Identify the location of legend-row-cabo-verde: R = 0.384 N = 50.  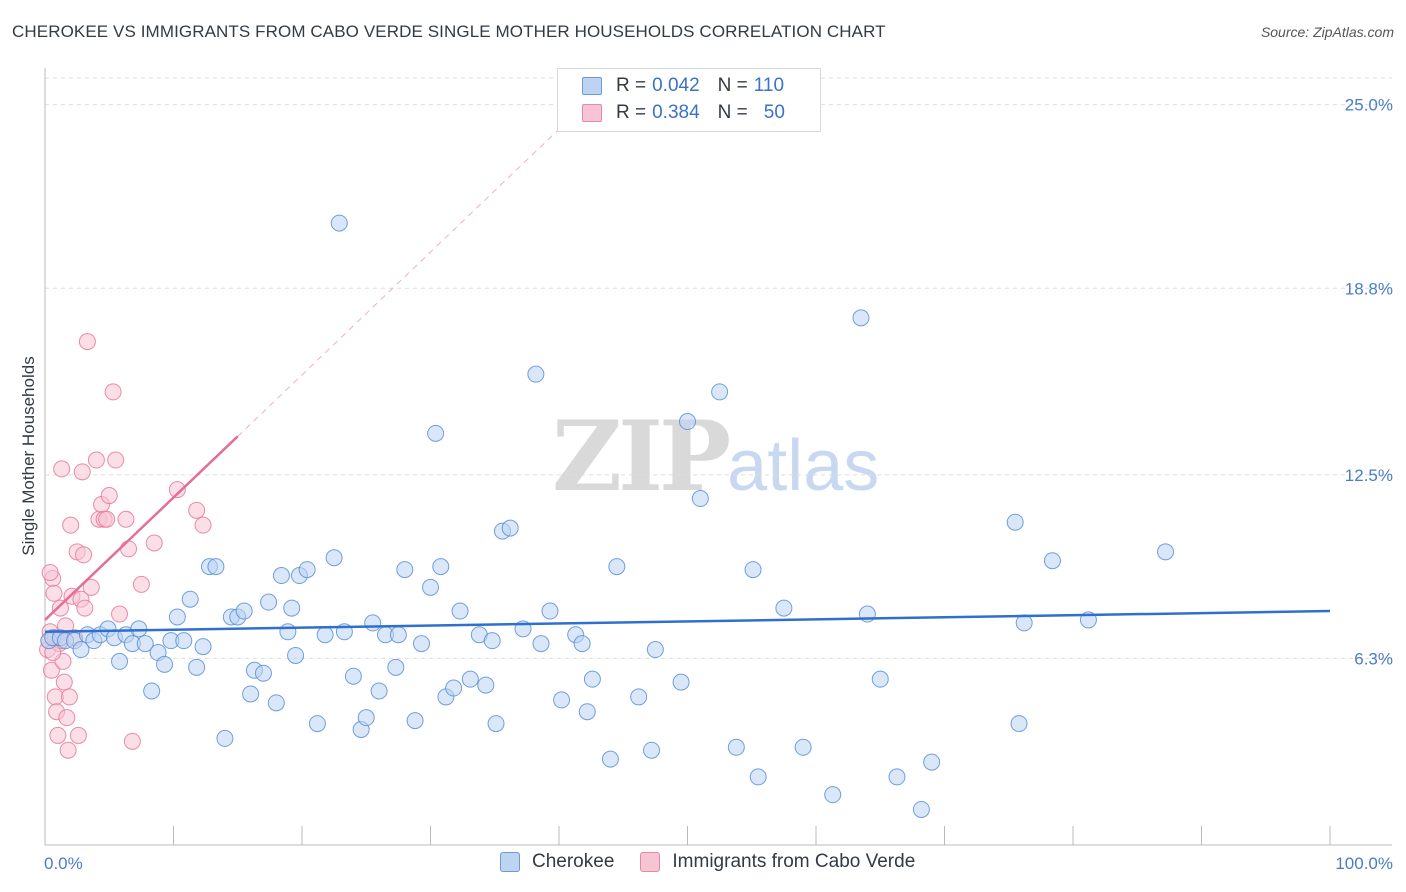
(683, 113).